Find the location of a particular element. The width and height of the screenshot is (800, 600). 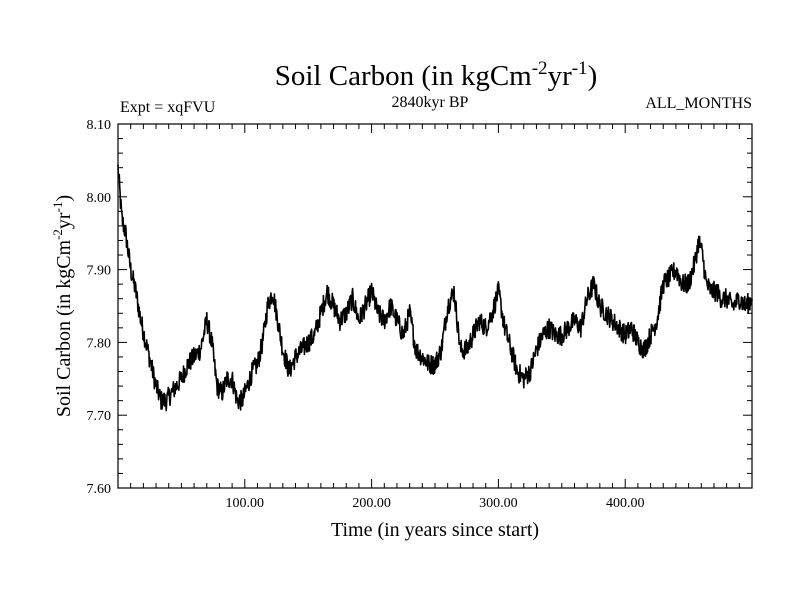

y-tick-label: 7.70 is located at coordinates (99, 416).